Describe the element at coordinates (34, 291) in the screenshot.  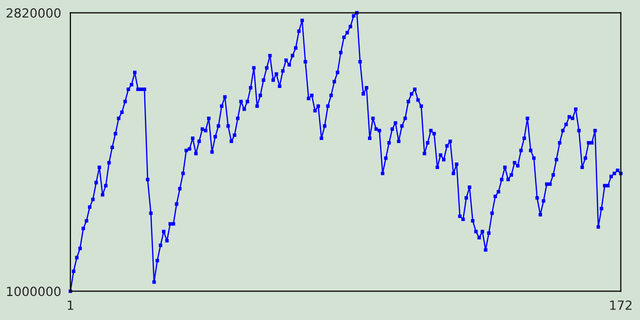
I see `y-tick-label: 1000000` at that location.